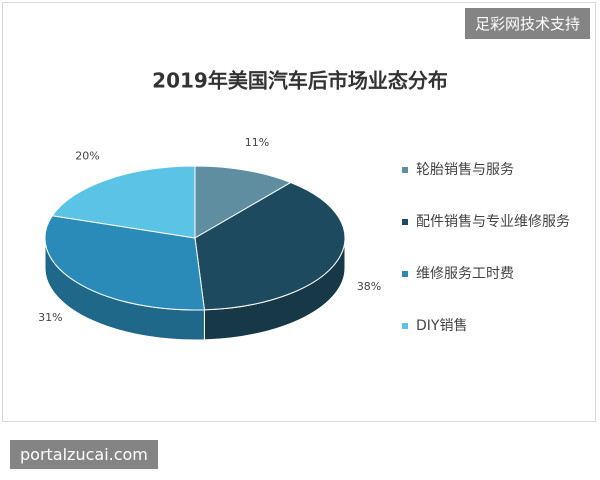 The height and width of the screenshot is (480, 600). I want to click on data-label: 38%, so click(369, 286).